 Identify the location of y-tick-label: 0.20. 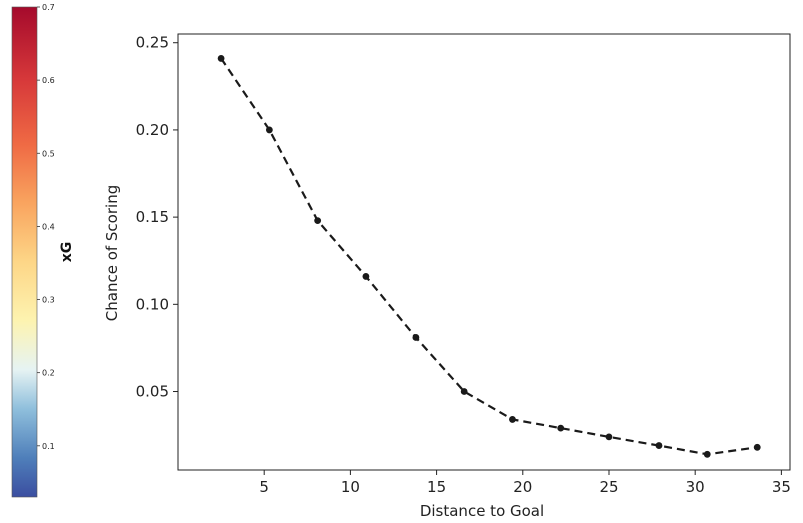
(152, 130).